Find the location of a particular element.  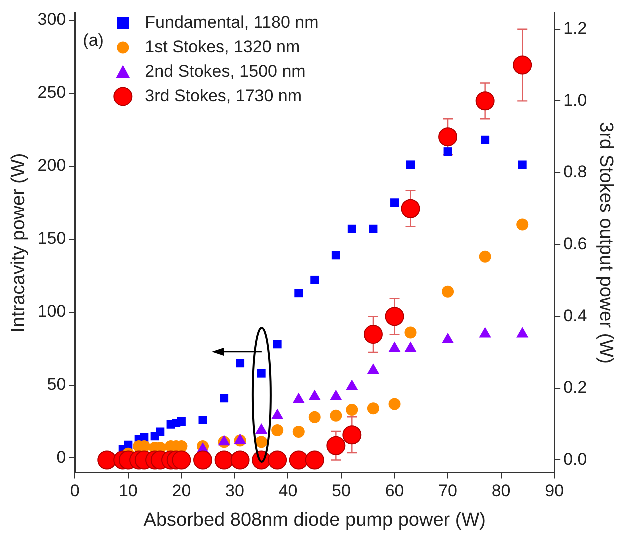

x-tick-label: 50 is located at coordinates (341, 491).